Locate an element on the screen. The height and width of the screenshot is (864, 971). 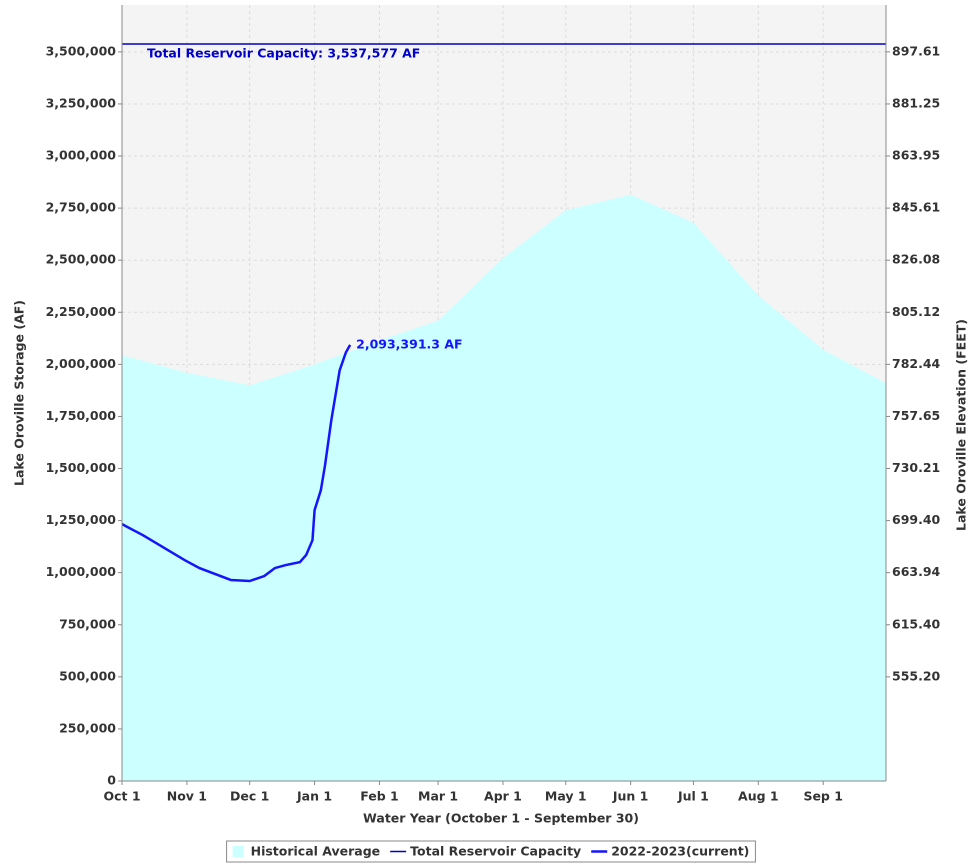
x-tick-label: Mar 1 is located at coordinates (438, 796).